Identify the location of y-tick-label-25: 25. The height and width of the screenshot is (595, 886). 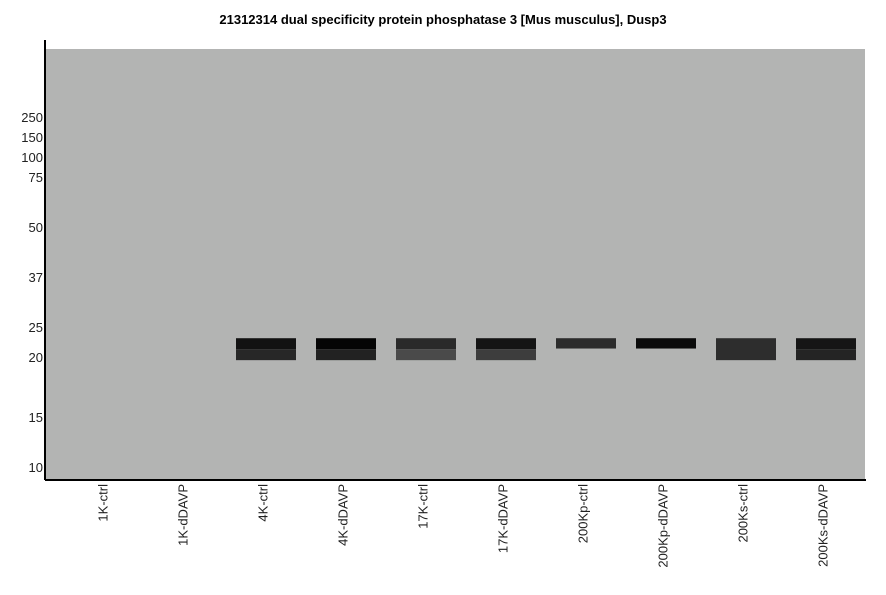
(36, 327).